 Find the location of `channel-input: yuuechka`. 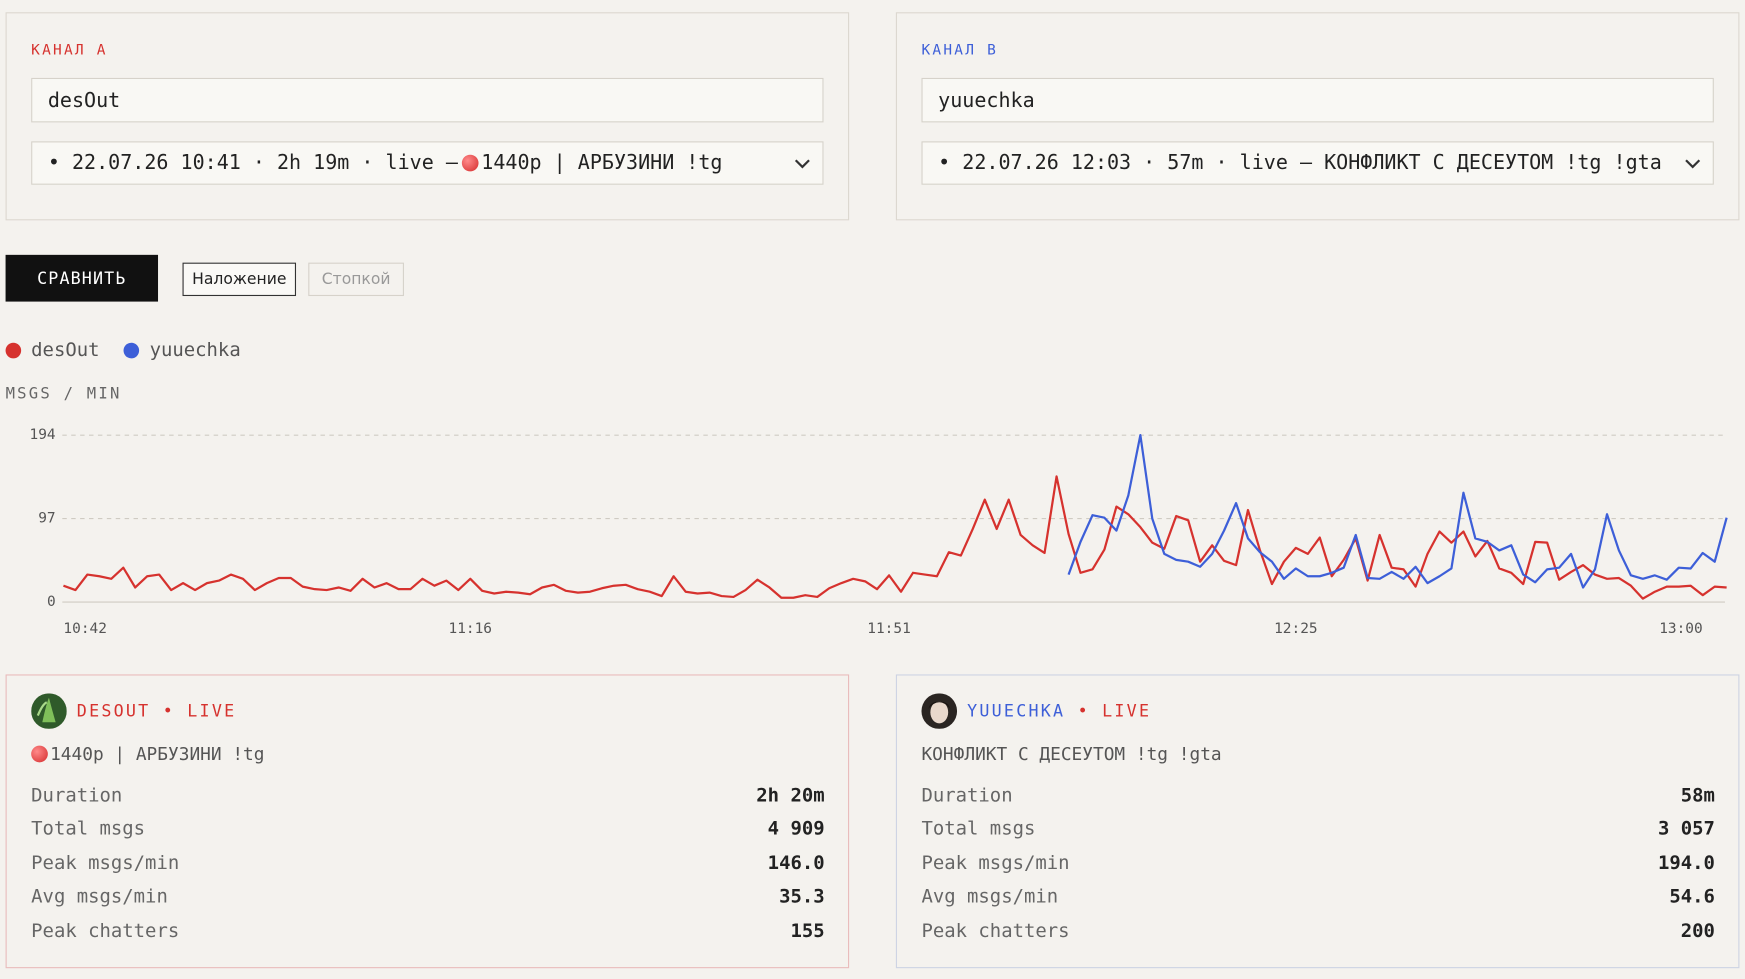

channel-input: yuuechka is located at coordinates (1317, 100).